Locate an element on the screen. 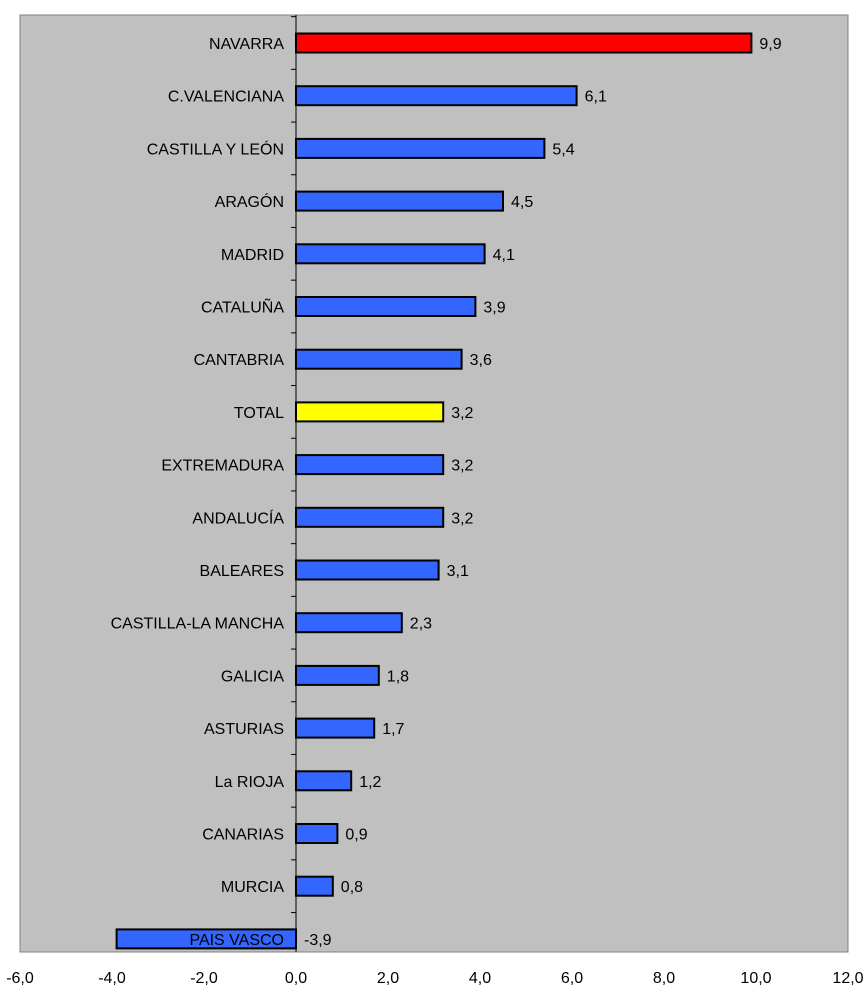 The width and height of the screenshot is (867, 995). x-tick-label: 12,0 is located at coordinates (847, 978).